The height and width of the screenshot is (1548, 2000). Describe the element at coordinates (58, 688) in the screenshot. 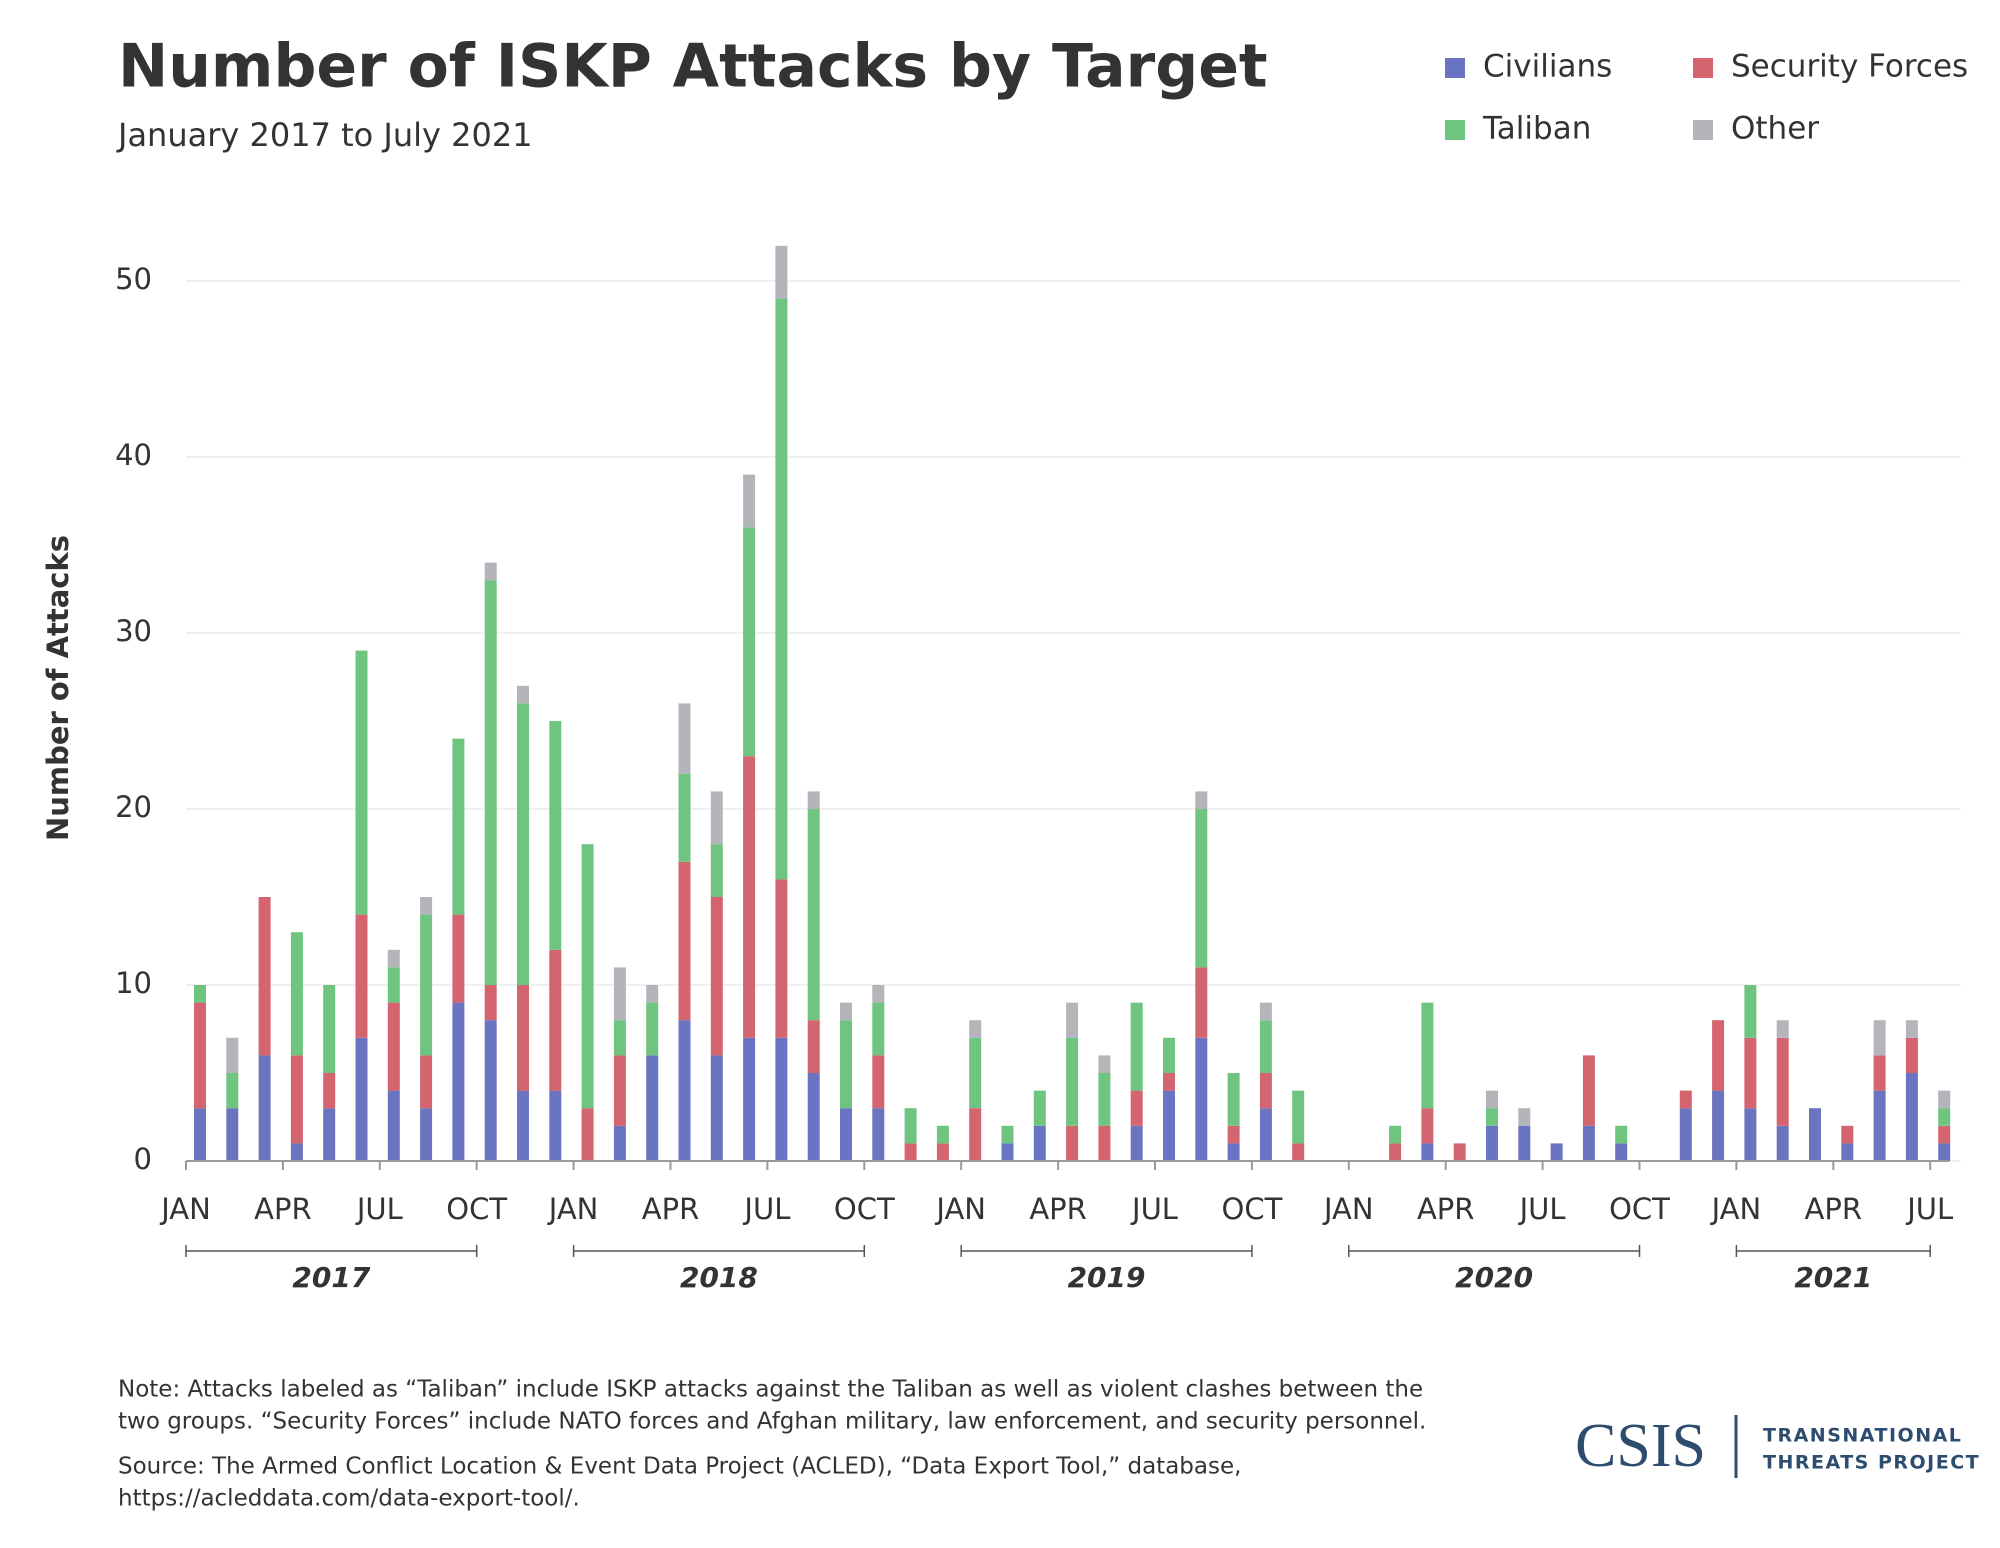

I see `y-axis-title: Number of Attacks` at that location.